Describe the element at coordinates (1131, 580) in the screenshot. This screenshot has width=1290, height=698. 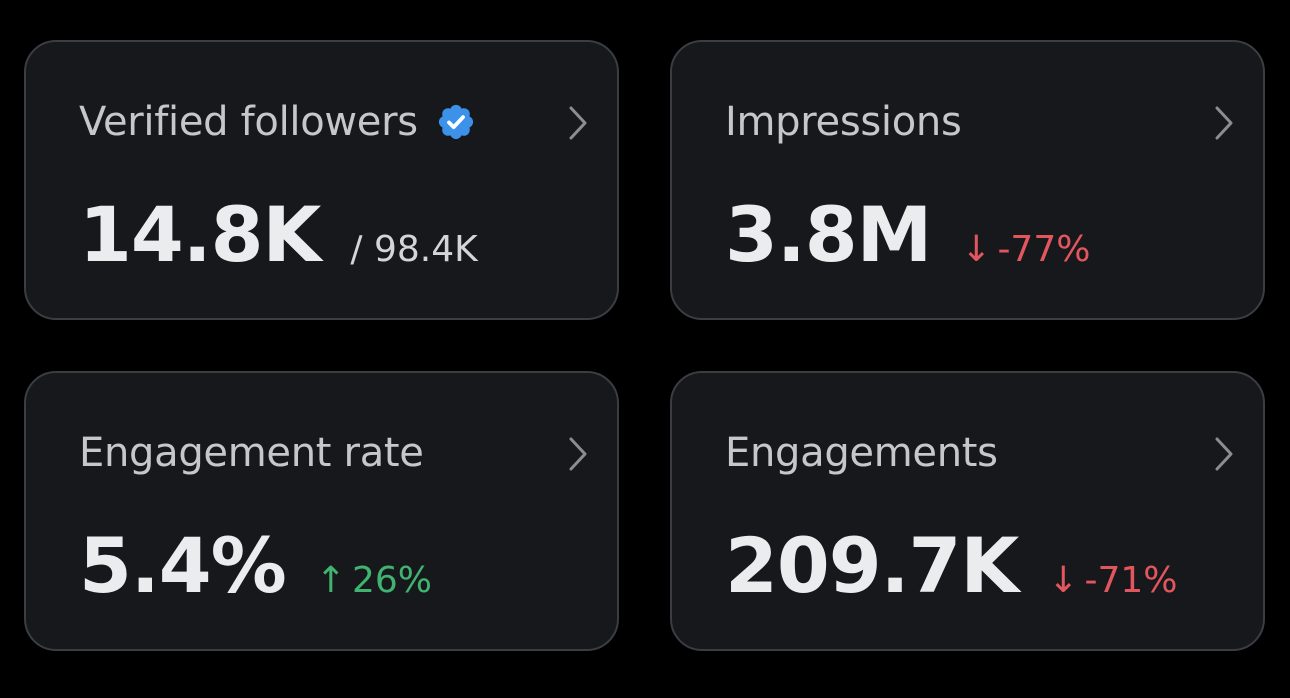
I see `delta-text: -71%` at that location.